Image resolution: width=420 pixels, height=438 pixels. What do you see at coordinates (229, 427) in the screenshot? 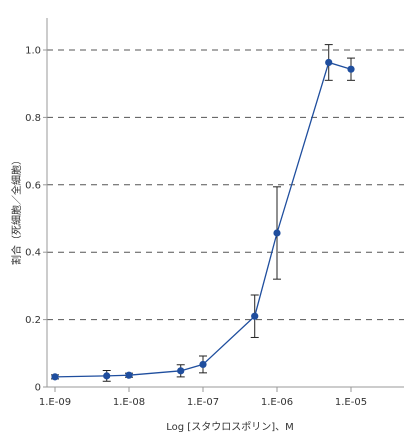
I see `x-axis-title: Log [スタウロスポリン]、M` at bounding box center [229, 427].